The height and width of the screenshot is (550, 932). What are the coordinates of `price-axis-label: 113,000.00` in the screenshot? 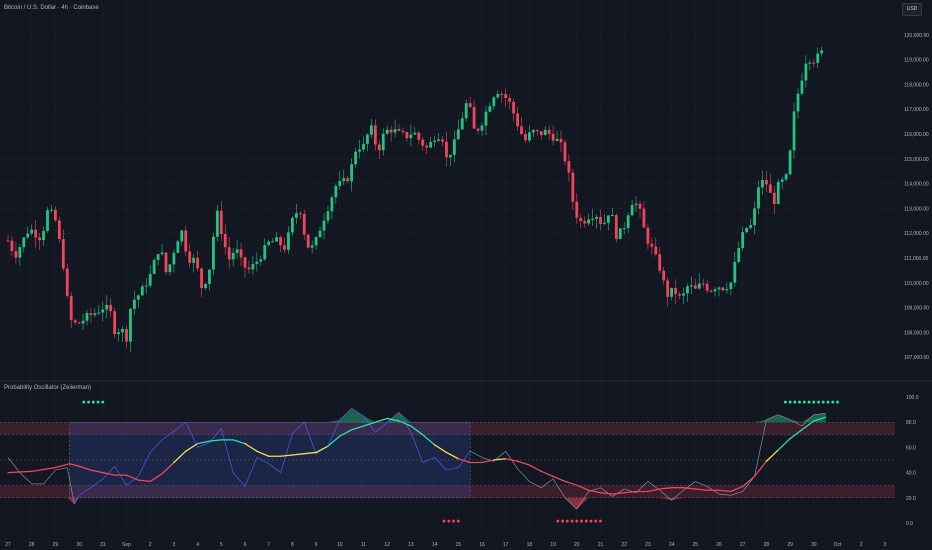 It's located at (916, 209).